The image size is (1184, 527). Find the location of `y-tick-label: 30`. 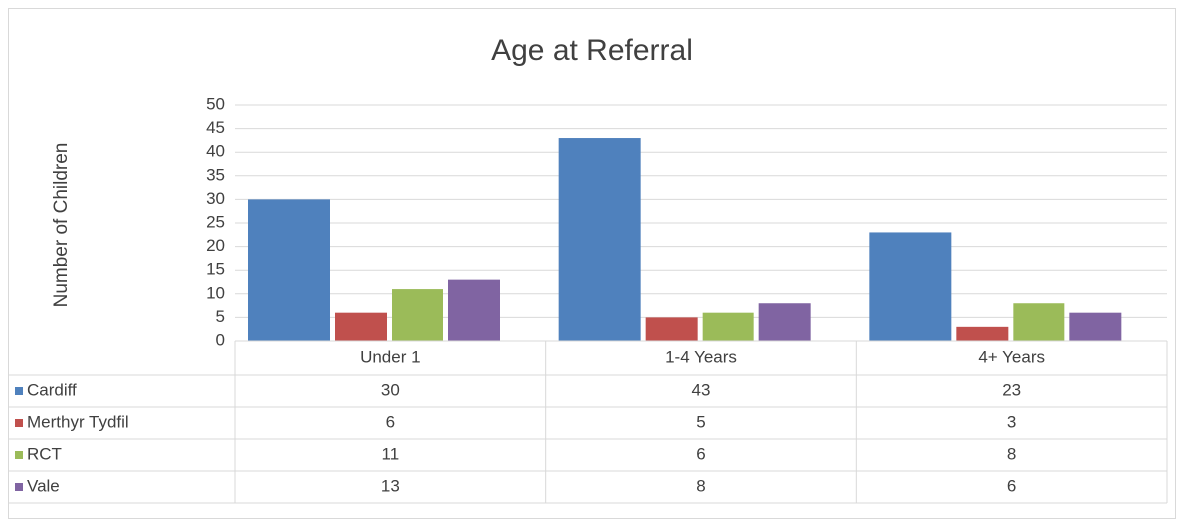

y-tick-label: 30 is located at coordinates (215, 198).